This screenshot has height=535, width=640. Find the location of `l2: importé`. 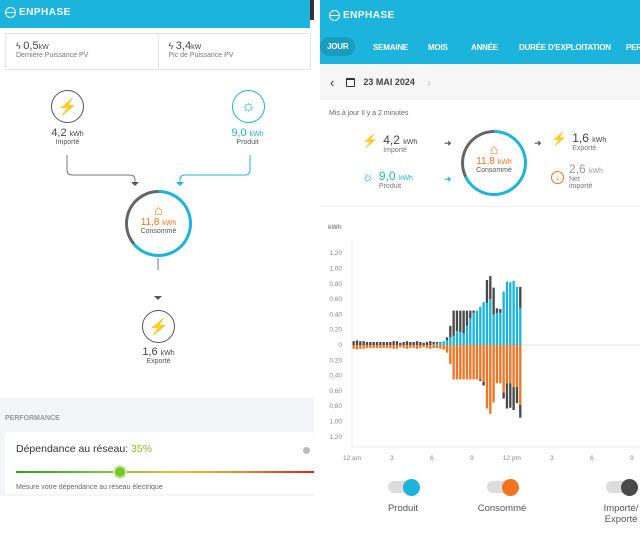

l2: importé is located at coordinates (581, 186).